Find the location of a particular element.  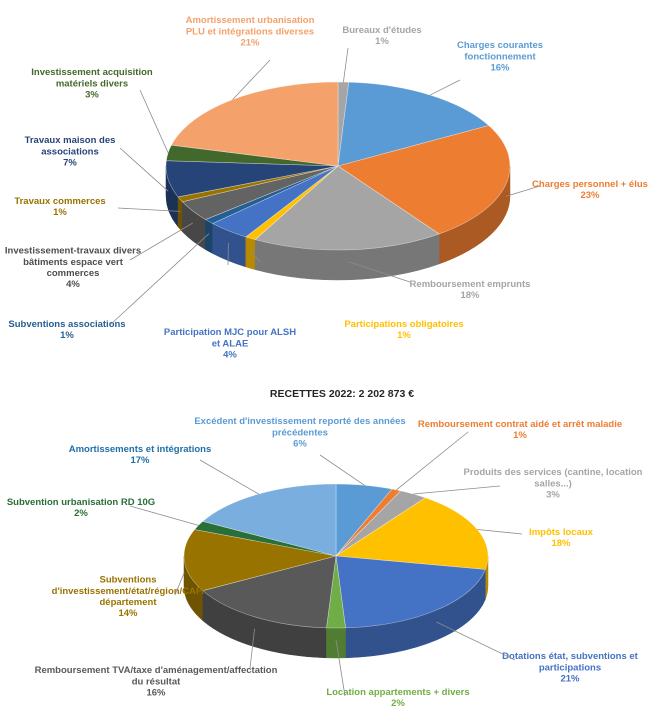

pie2-label-impots-locaux: Impôts locaux 18% is located at coordinates (561, 538).